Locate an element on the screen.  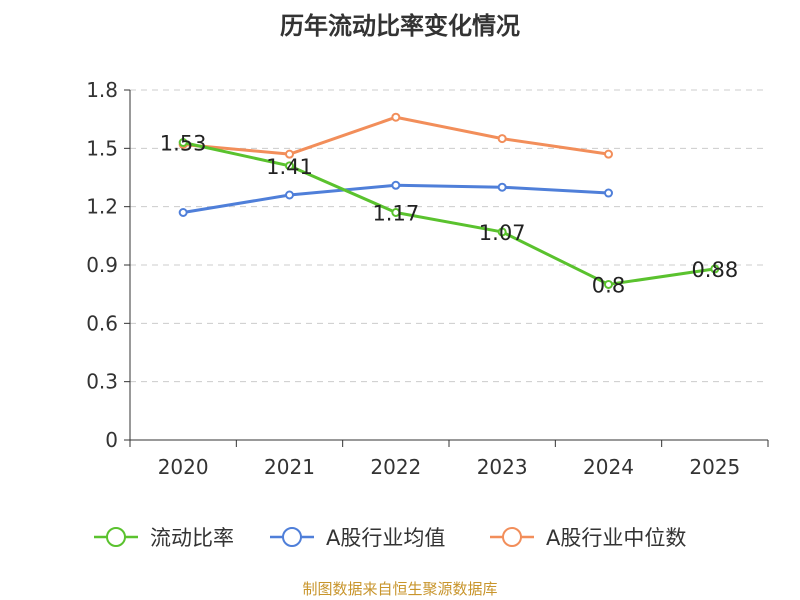
data-label: 1.41 is located at coordinates (289, 167).